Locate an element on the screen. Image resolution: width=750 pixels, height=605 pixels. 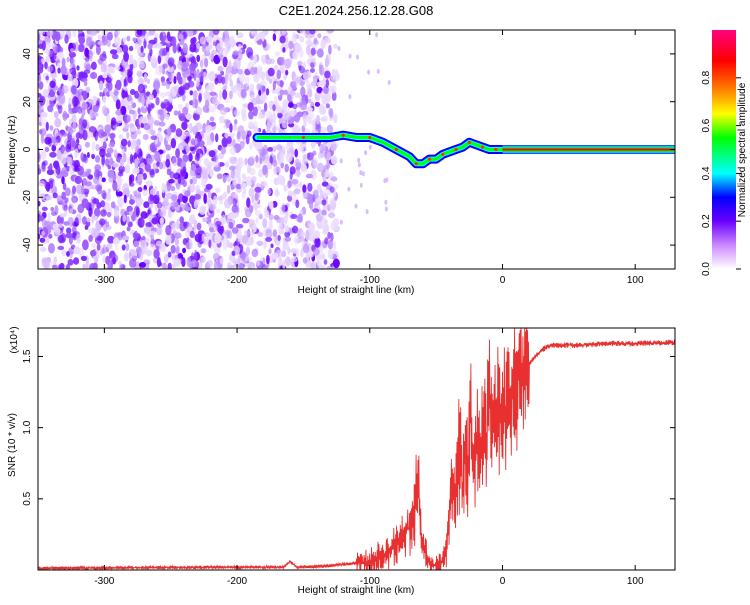
snr-y-tick-label: 0.5 is located at coordinates (27, 498).